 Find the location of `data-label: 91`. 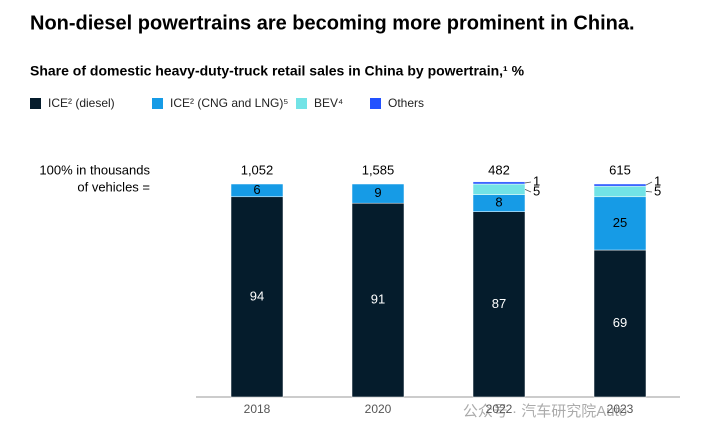

data-label: 91 is located at coordinates (378, 299).